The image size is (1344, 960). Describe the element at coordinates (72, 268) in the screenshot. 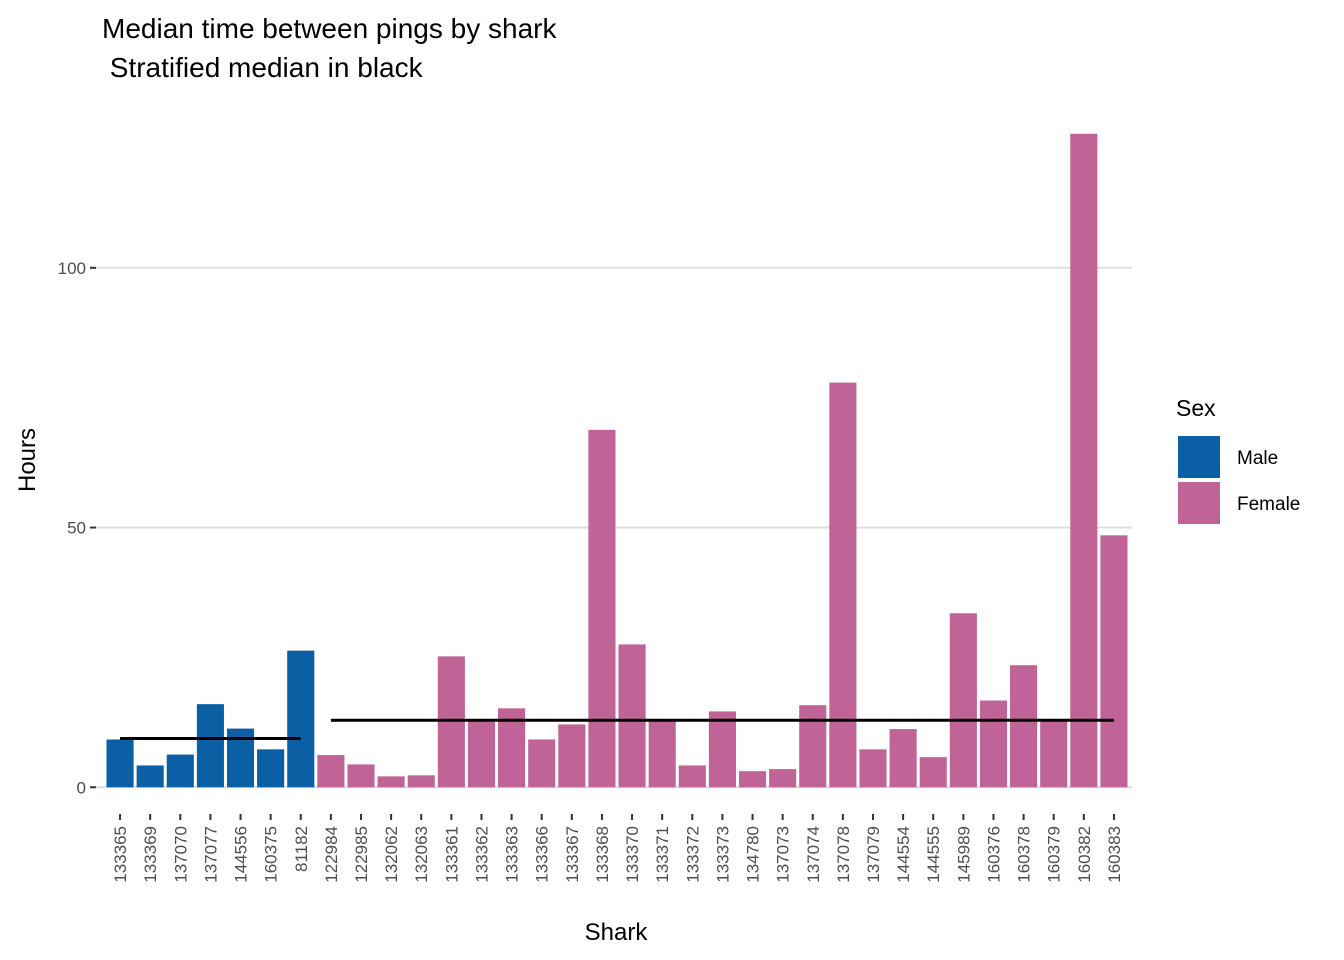

I see `y-tick-label: 100` at that location.